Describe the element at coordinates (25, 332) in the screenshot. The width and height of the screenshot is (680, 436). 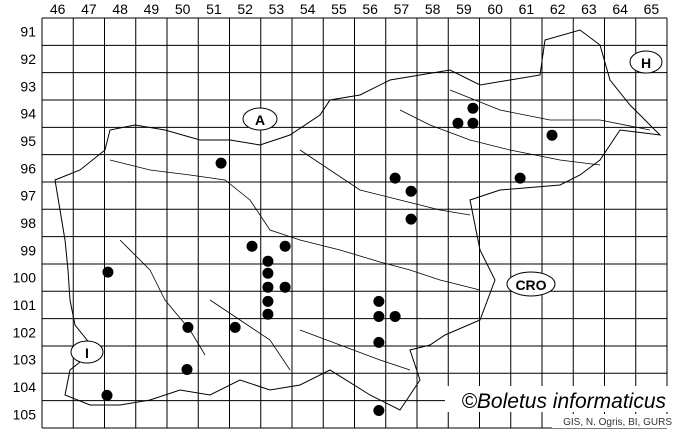
I see `row-label: 102` at that location.